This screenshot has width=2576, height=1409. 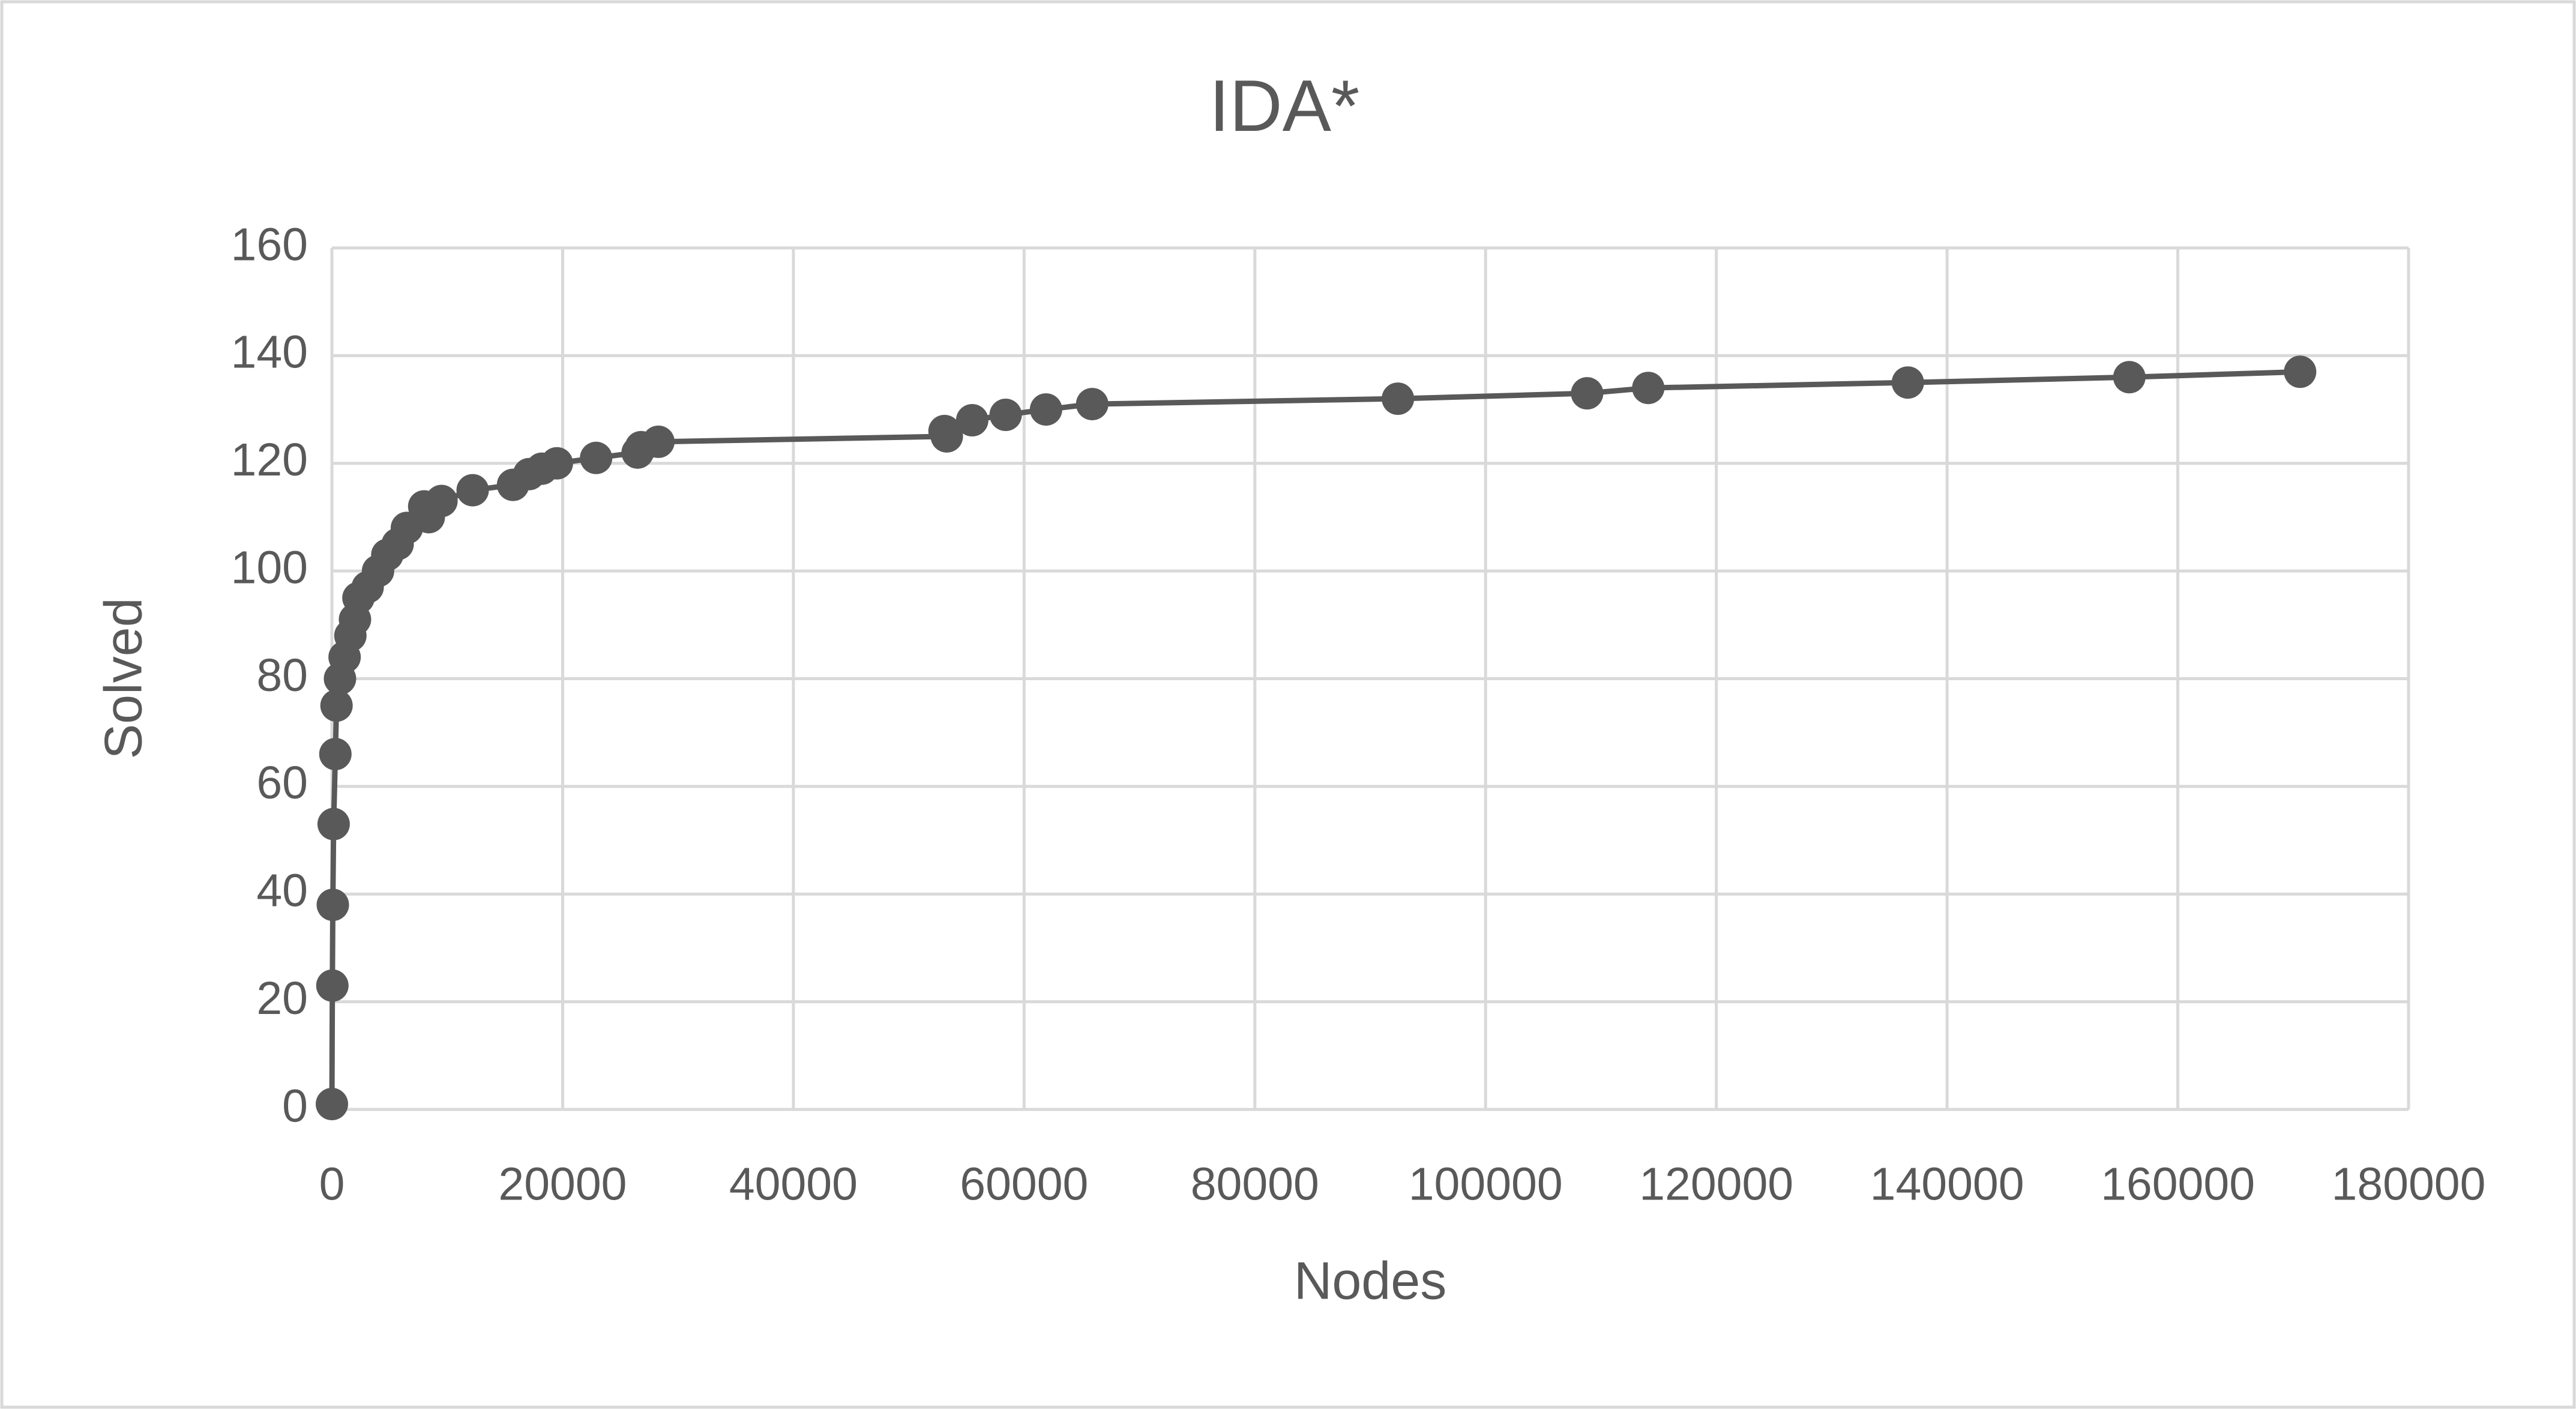 What do you see at coordinates (1947, 1184) in the screenshot?
I see `x-tick-label: 140000` at bounding box center [1947, 1184].